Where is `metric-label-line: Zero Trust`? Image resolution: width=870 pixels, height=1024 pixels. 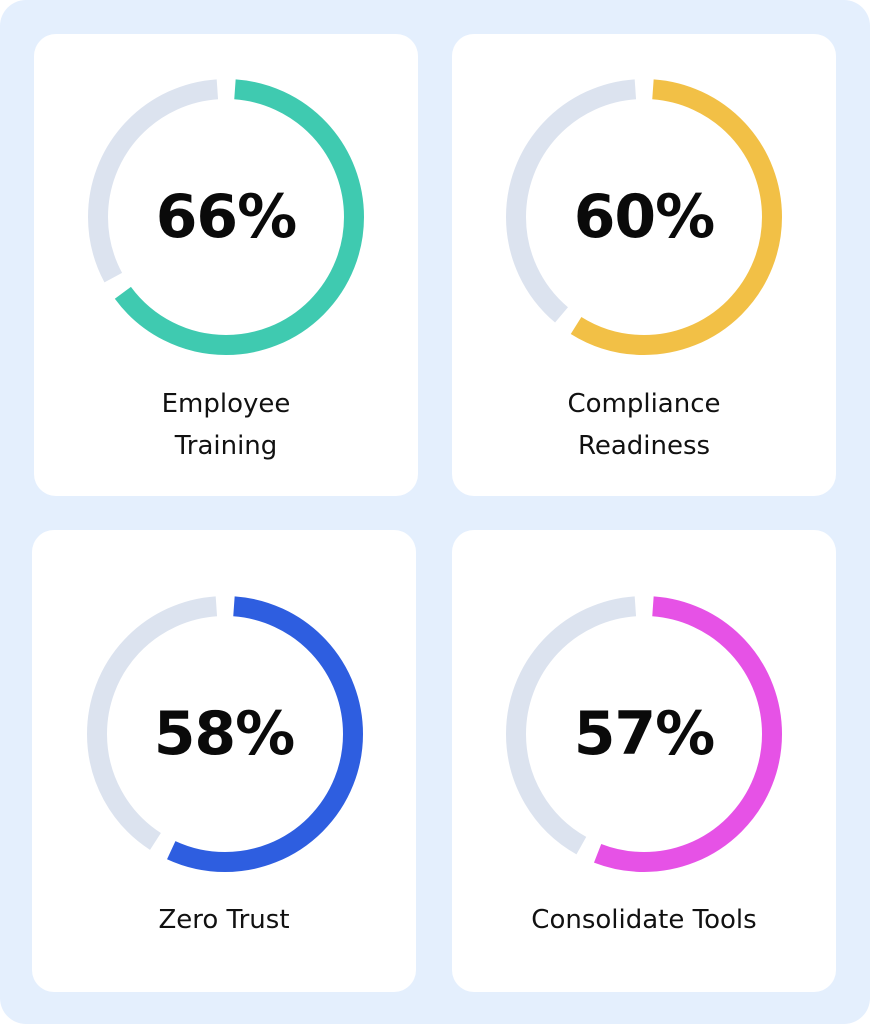
metric-label-line: Zero Trust is located at coordinates (224, 920).